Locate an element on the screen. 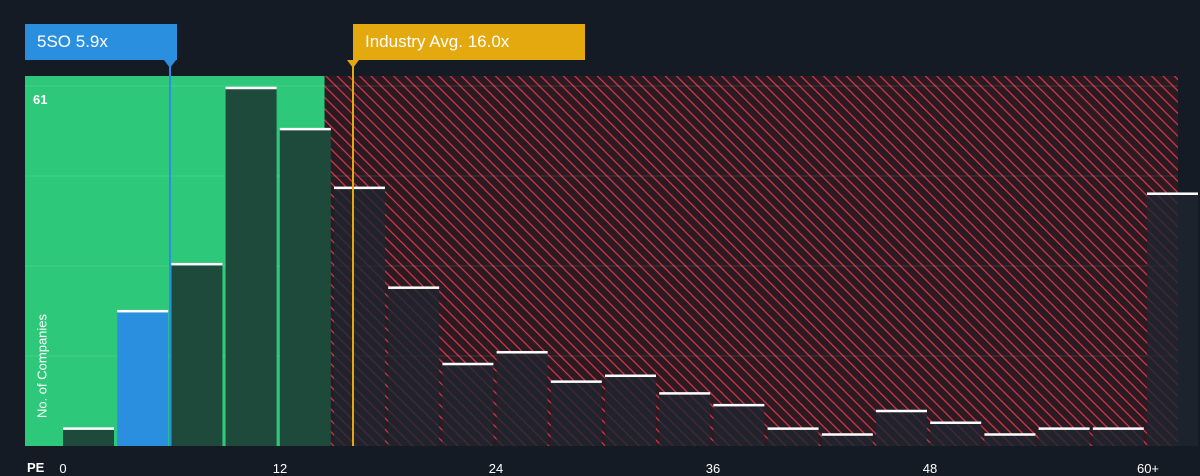 The width and height of the screenshot is (1200, 476). x-tick-label: 36 is located at coordinates (713, 468).